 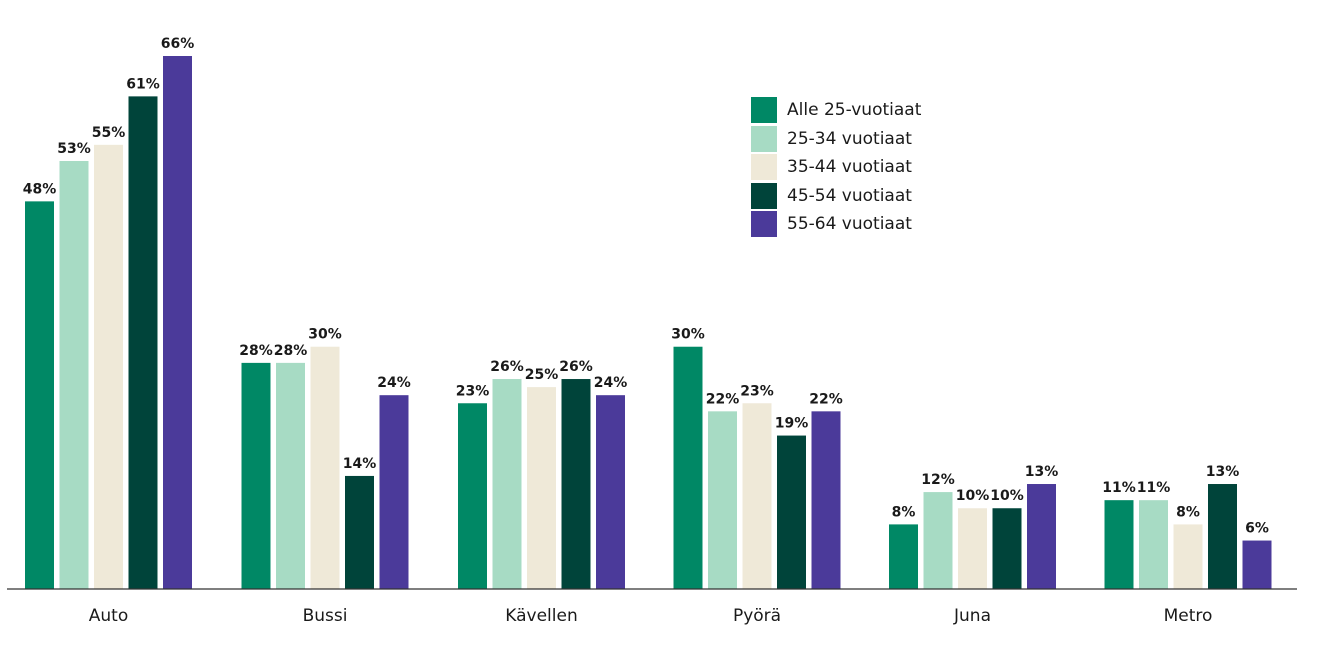 I want to click on legend-item: 55-64 vuotiaat, so click(x=836, y=224).